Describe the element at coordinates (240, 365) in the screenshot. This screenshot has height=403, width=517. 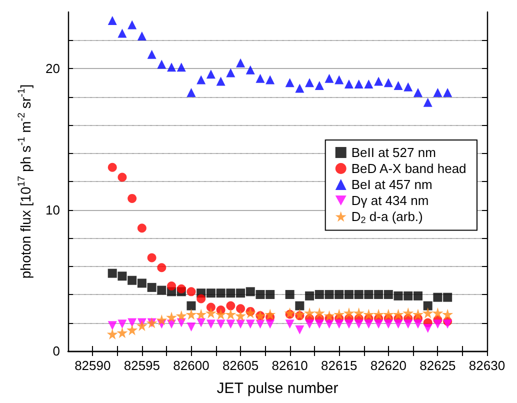
I see `x-tick-label: 82605` at that location.